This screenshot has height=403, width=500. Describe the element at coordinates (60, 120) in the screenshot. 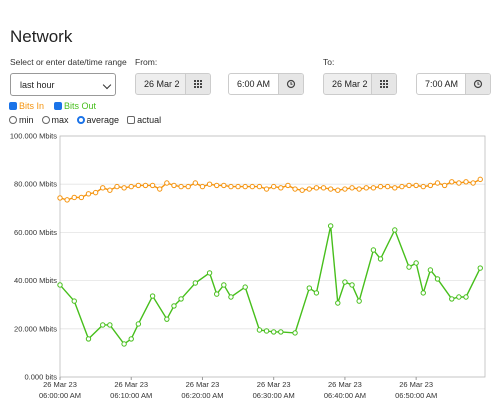

I see `option-label: max` at that location.